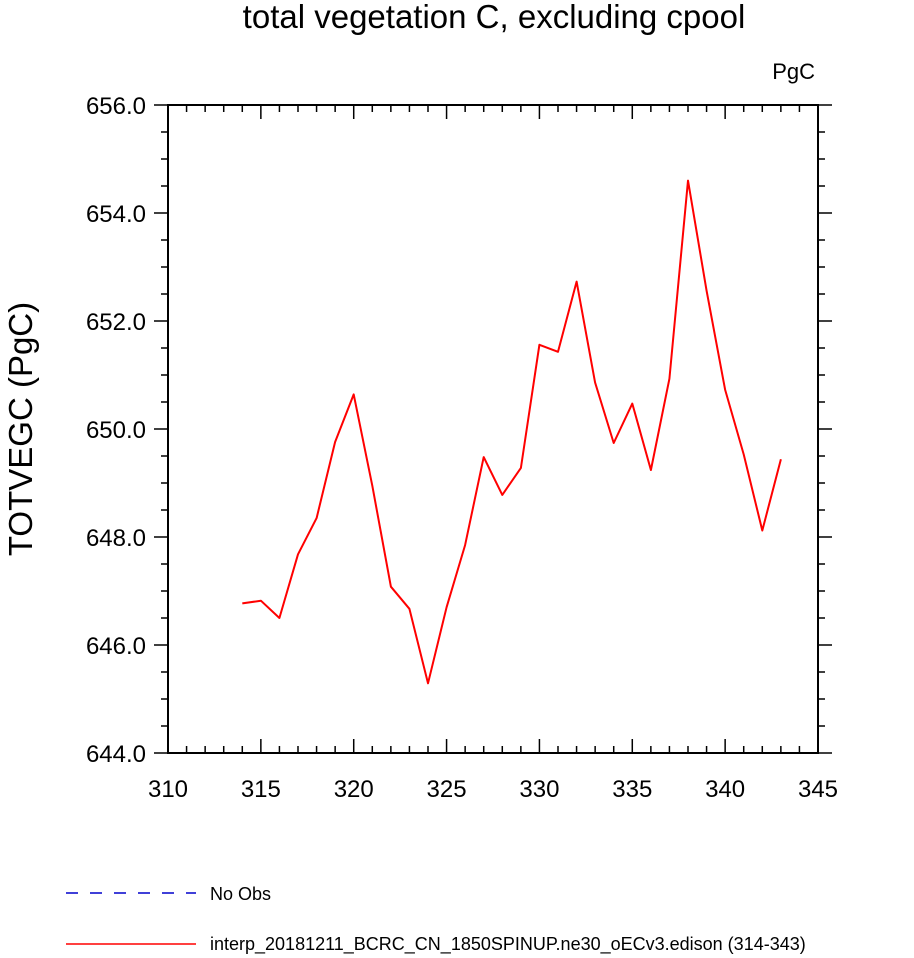 The width and height of the screenshot is (914, 958). What do you see at coordinates (793, 71) in the screenshot?
I see `units-label: PgC` at bounding box center [793, 71].